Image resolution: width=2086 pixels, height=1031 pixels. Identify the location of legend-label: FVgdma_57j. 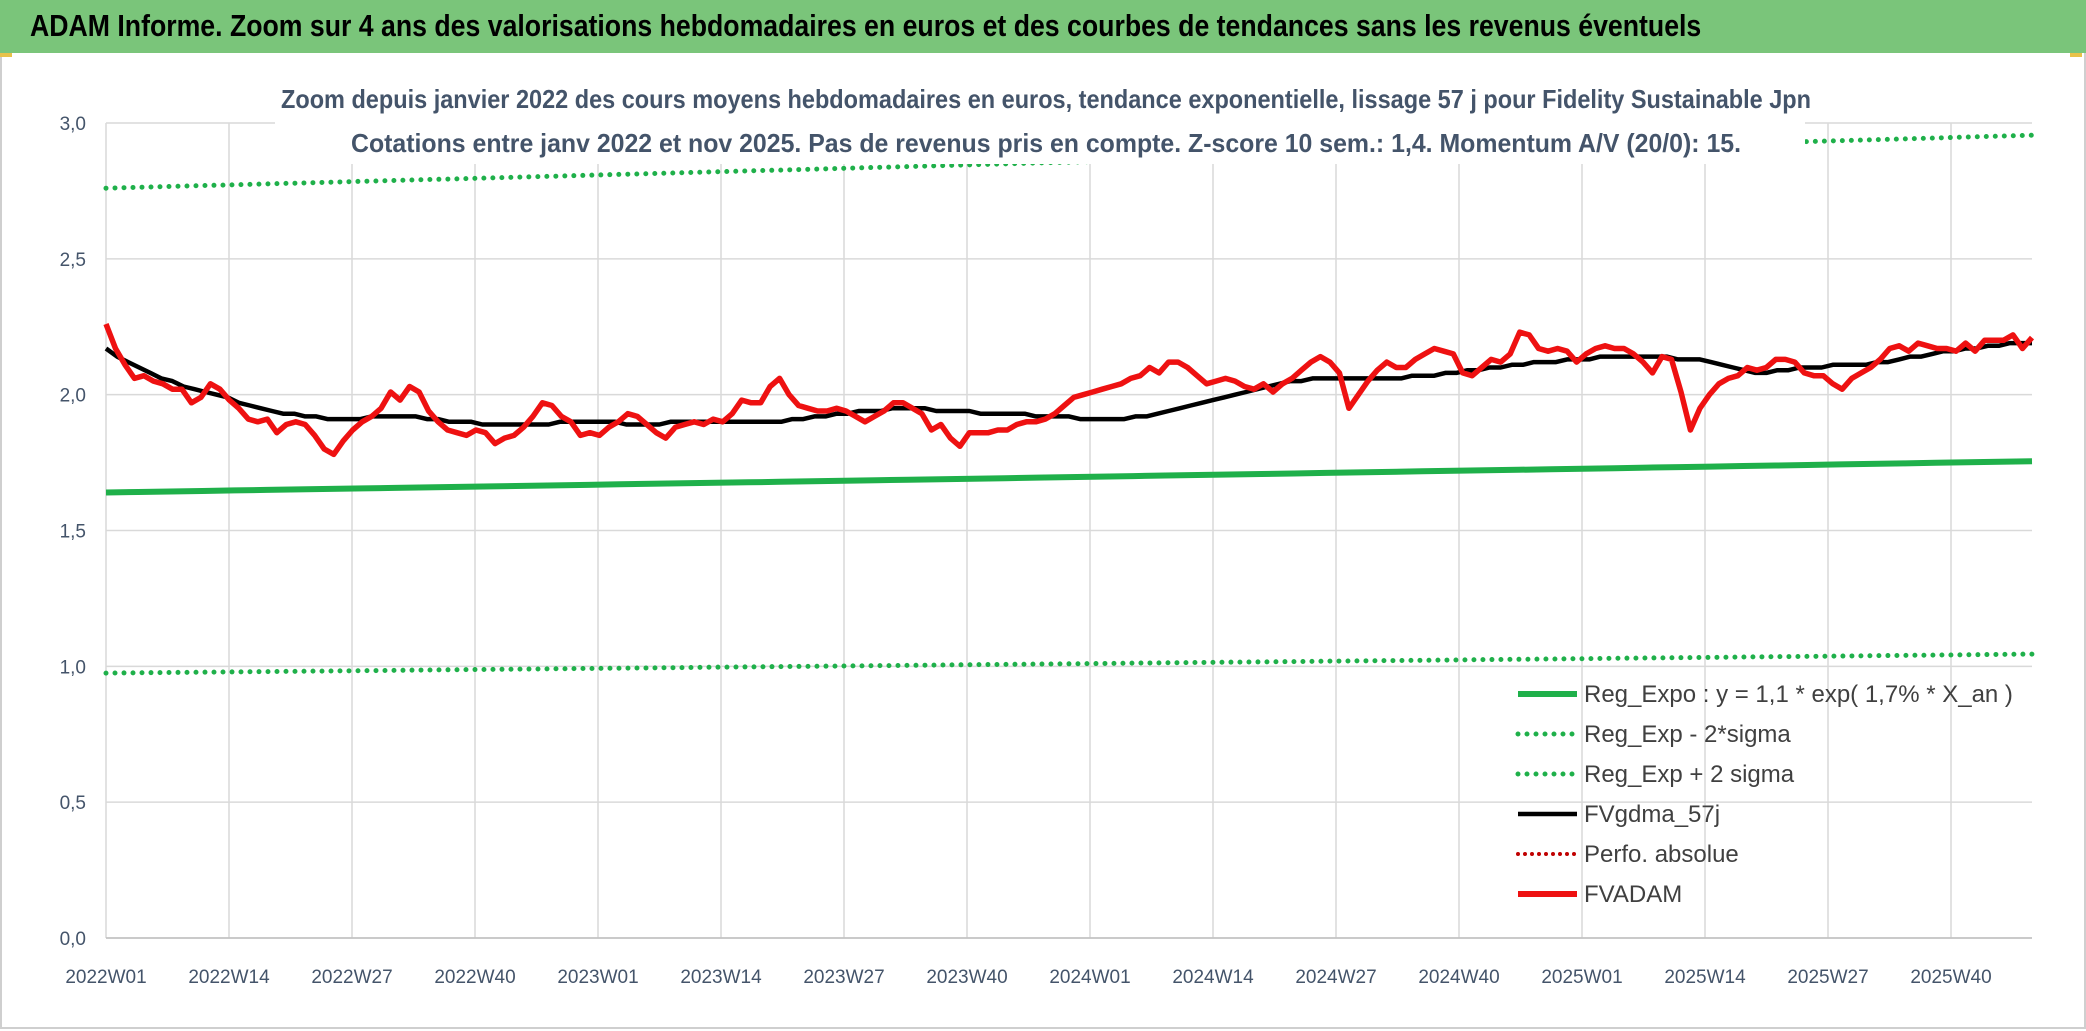
(1652, 814).